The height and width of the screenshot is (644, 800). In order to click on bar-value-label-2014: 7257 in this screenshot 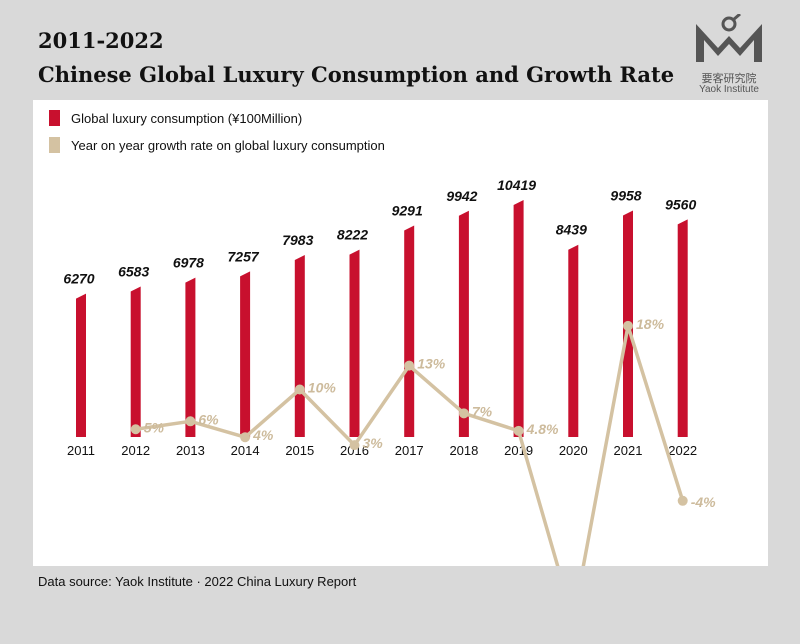, I will do `click(244, 256)`.